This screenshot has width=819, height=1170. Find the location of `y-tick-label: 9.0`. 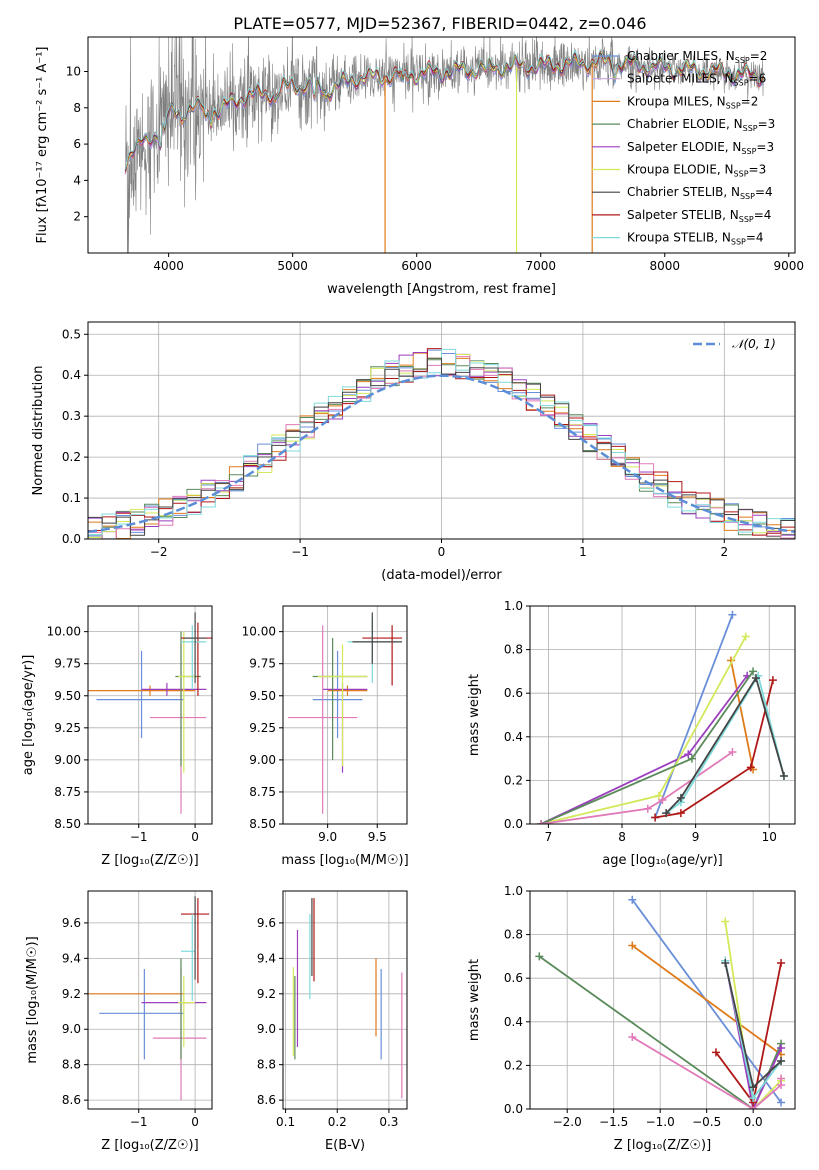

y-tick-label: 9.0 is located at coordinates (71, 1029).